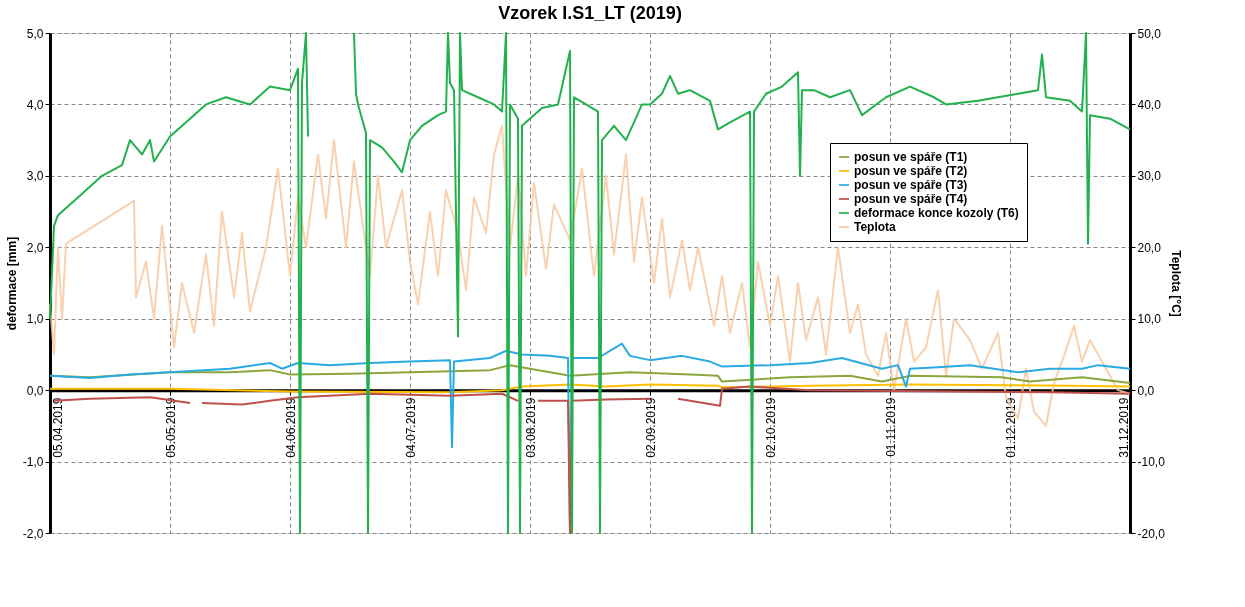 The image size is (1245, 607). Describe the element at coordinates (290, 427) in the screenshot. I see `x-tick-label: 04.06.2019` at that location.